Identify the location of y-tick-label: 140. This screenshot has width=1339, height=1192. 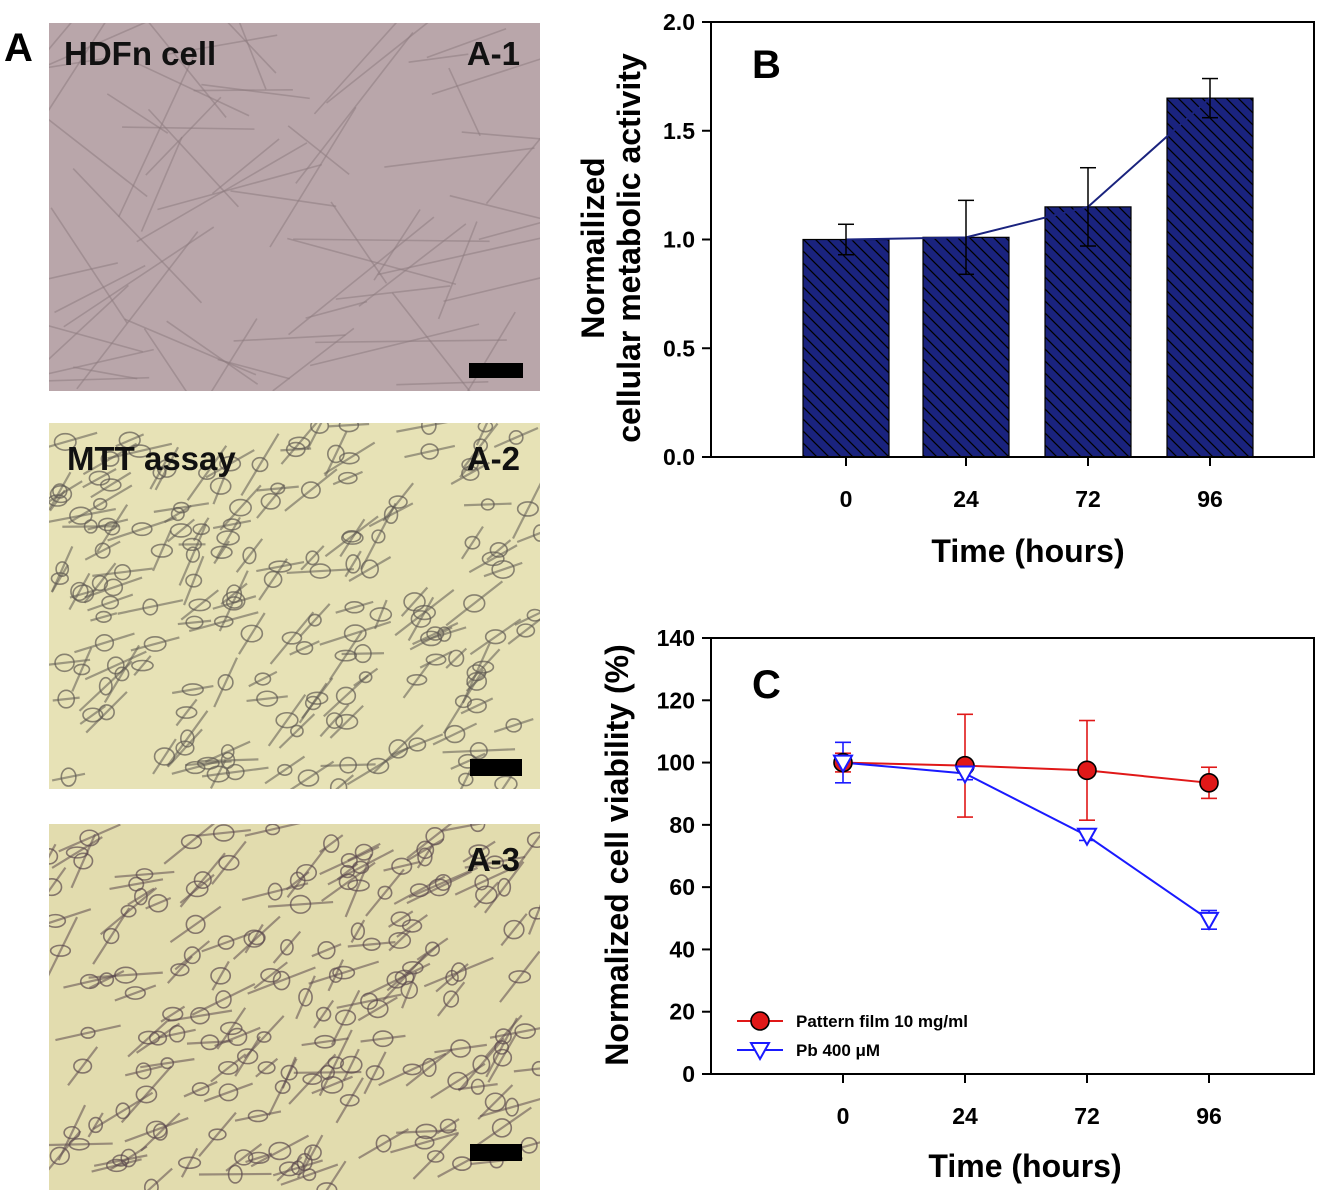
(676, 638).